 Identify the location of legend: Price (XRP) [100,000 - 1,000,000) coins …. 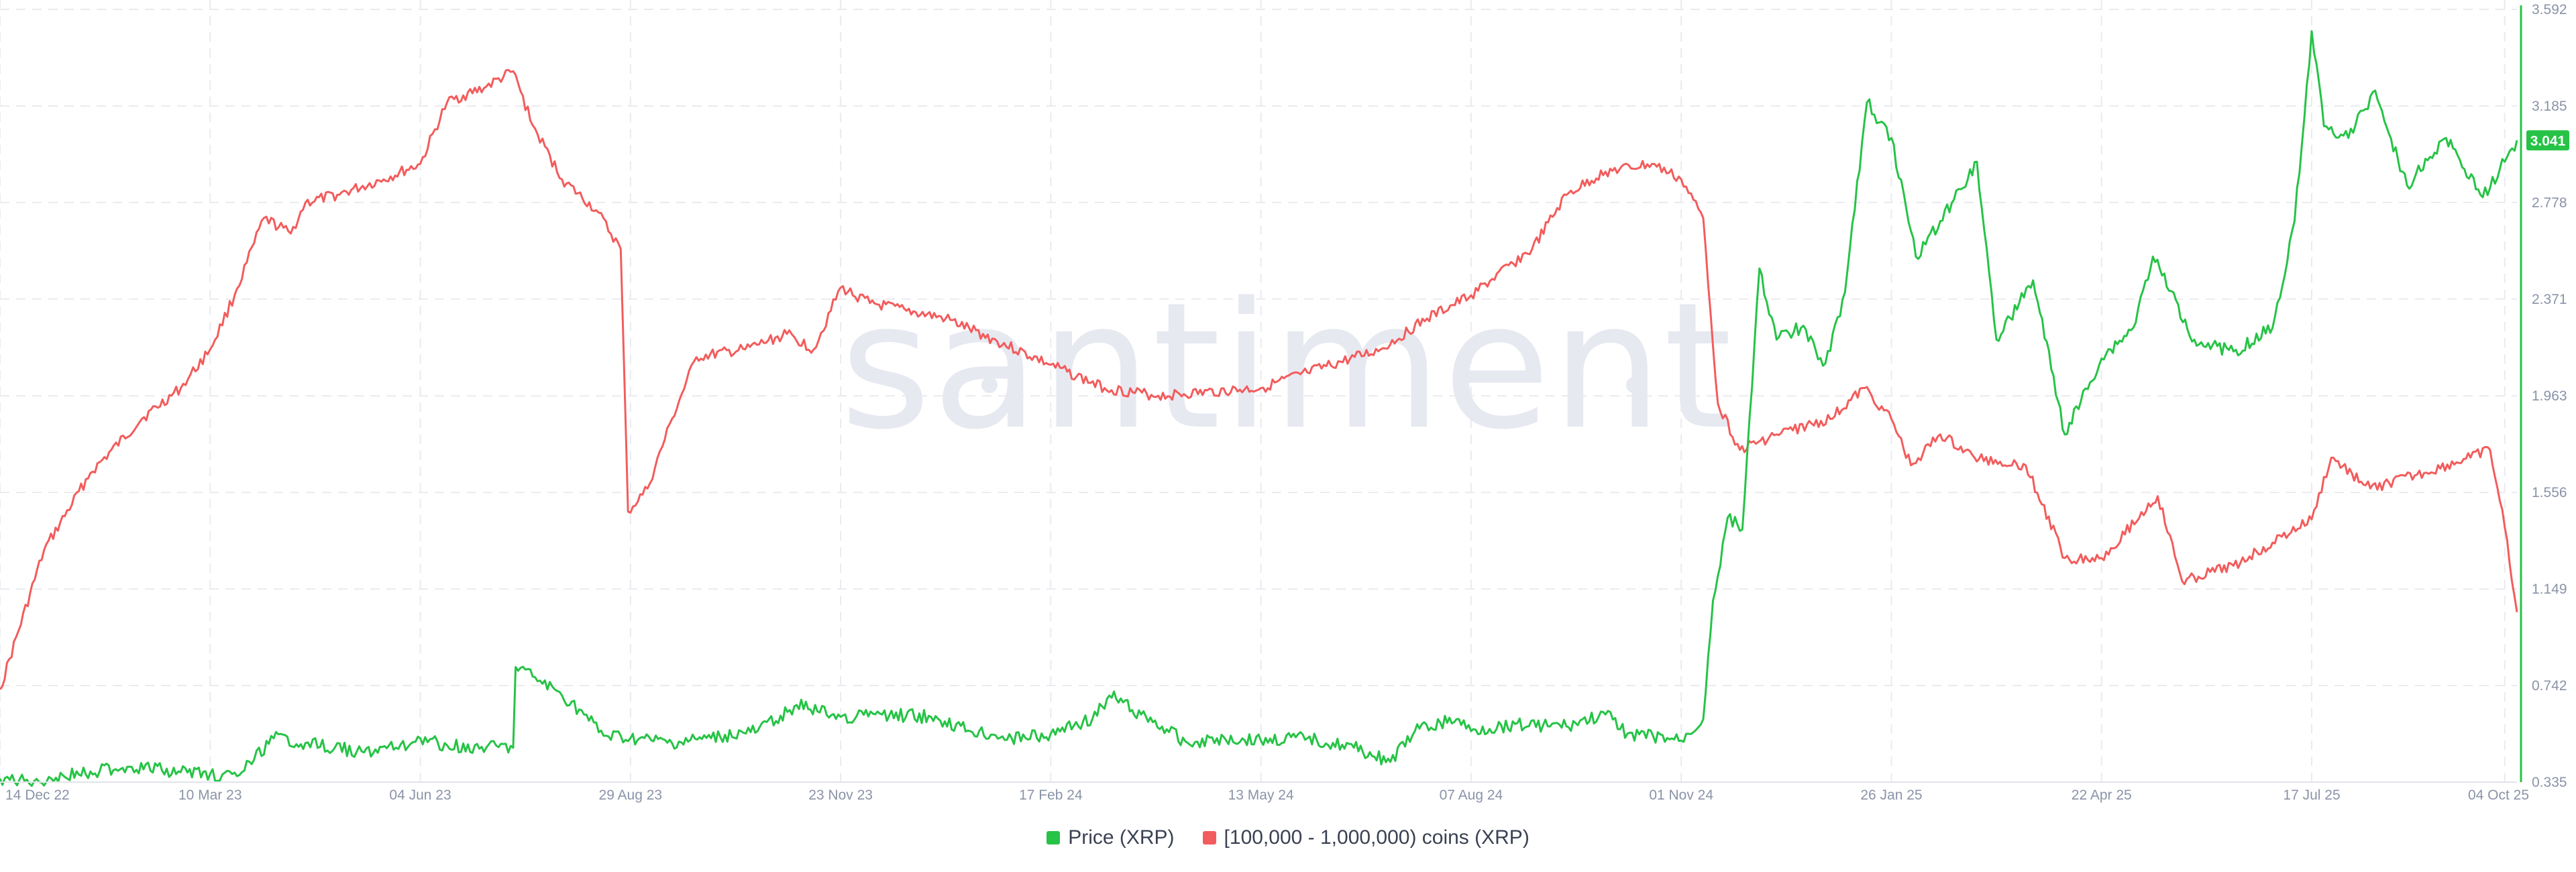
(1288, 837).